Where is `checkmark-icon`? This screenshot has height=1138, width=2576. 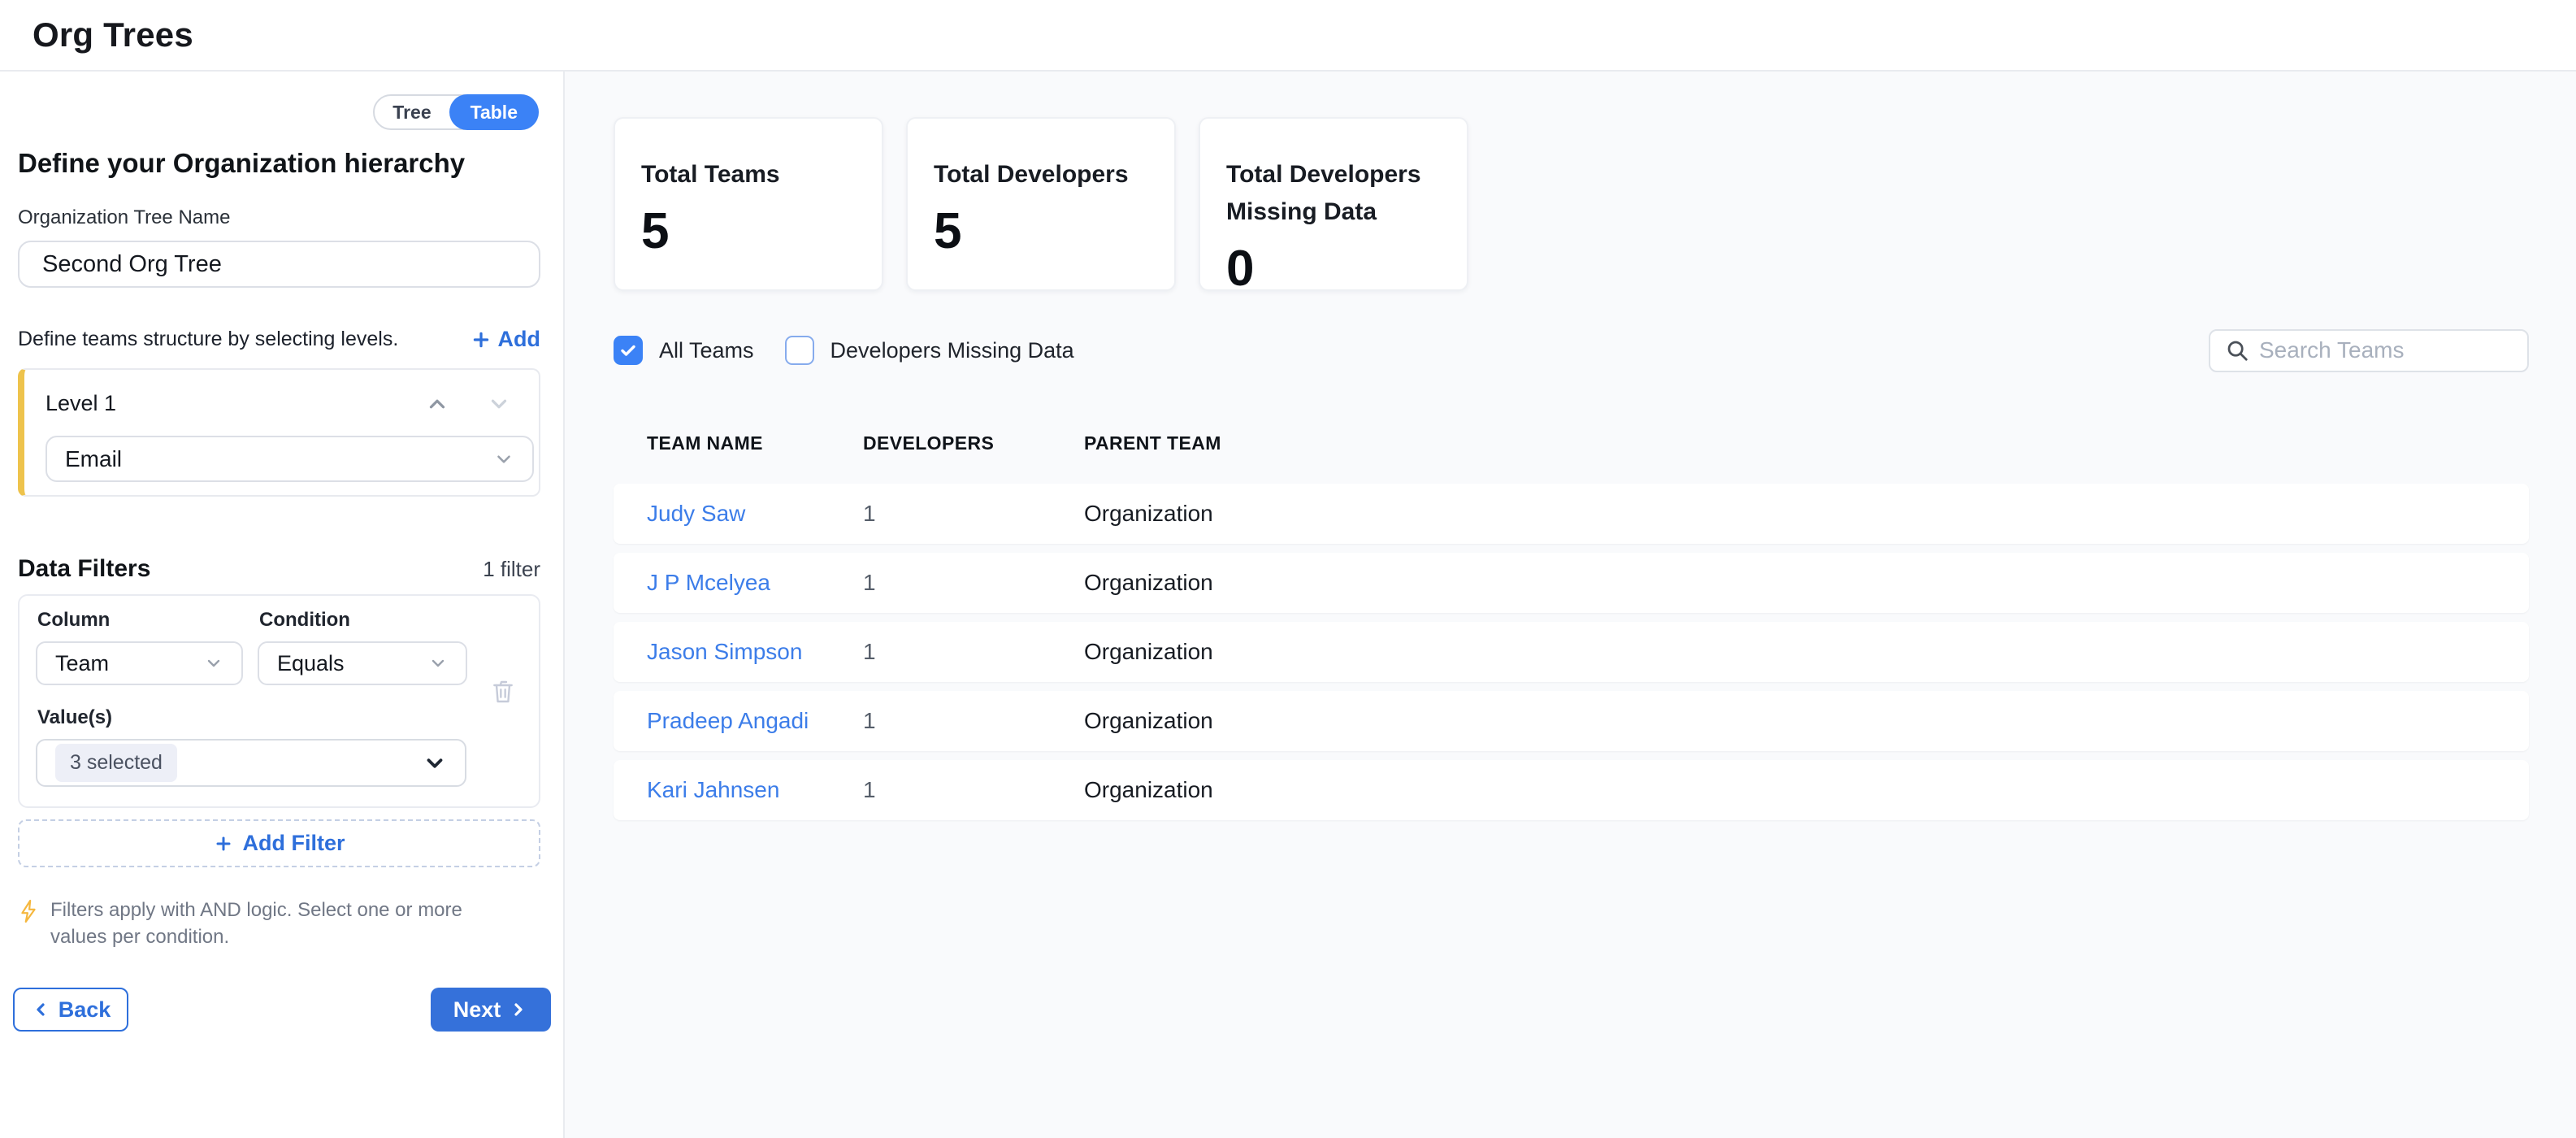
checkmark-icon is located at coordinates (628, 350).